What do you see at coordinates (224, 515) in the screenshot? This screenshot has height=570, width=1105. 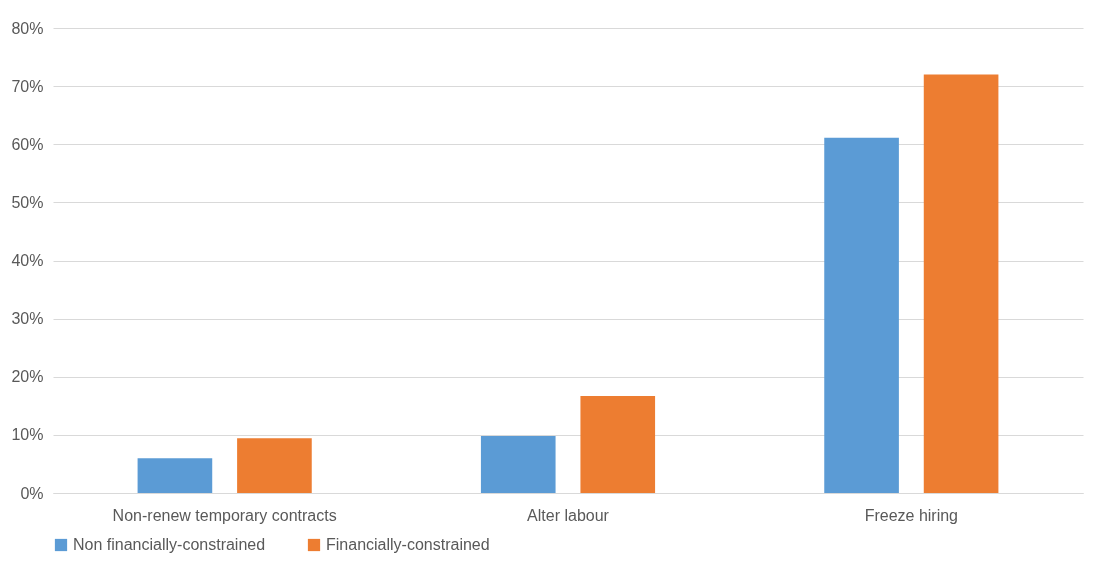 I see `x-tick-label: Non-renew temporary contracts` at bounding box center [224, 515].